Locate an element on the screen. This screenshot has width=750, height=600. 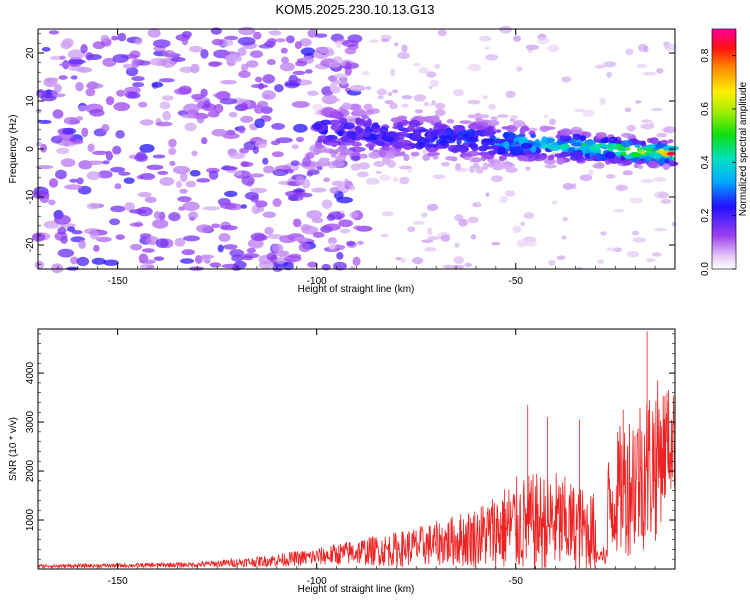
snr-y-tick-label: 2000 is located at coordinates (30, 470).